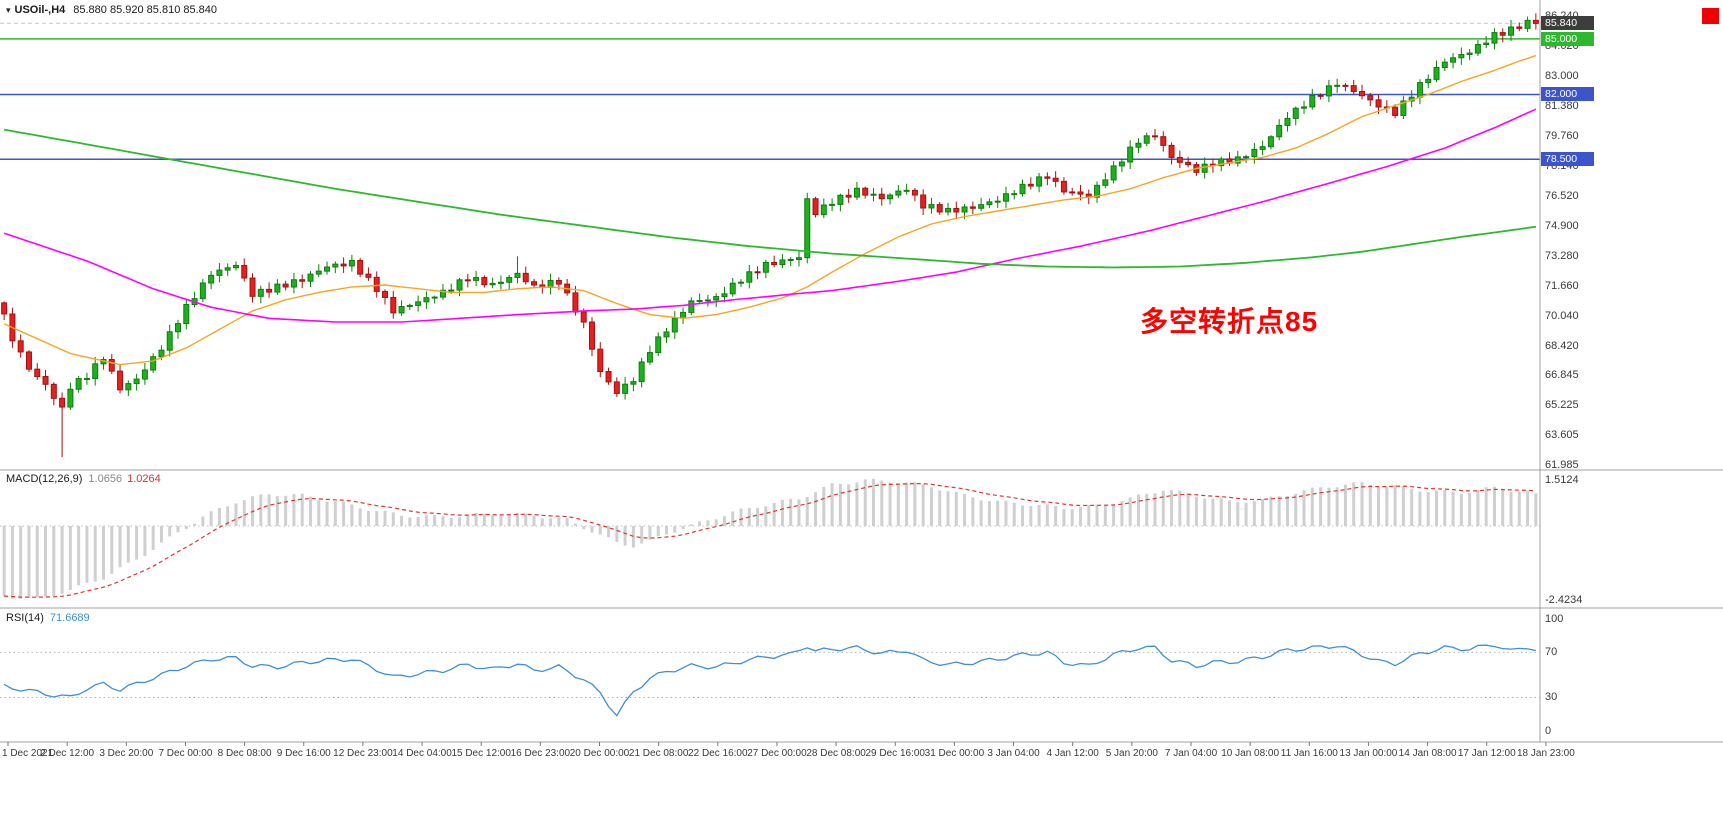 The image size is (1723, 838). I want to click on rsi-name: RSI(14), so click(25, 618).